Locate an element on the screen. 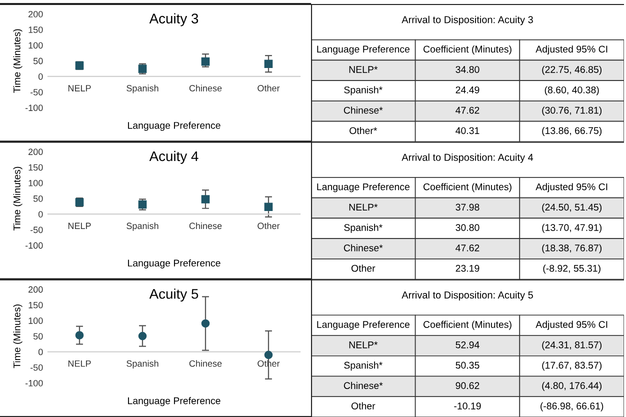 Image resolution: width=626 pixels, height=417 pixels. text: Arrival to Disposition: Acuity 4 is located at coordinates (468, 158).